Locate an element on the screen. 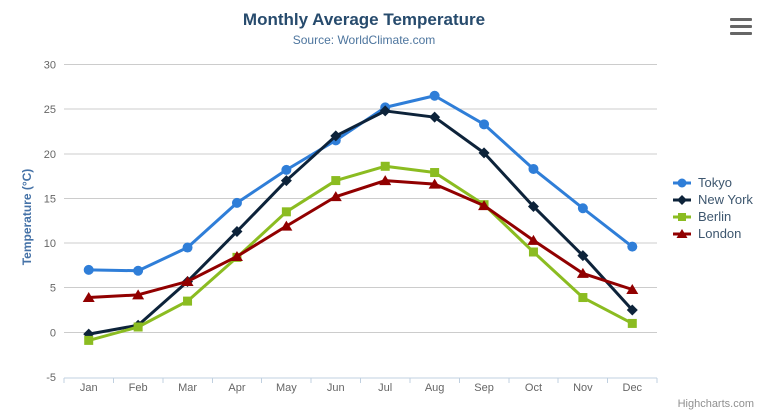  point-london-jun is located at coordinates (335, 196).